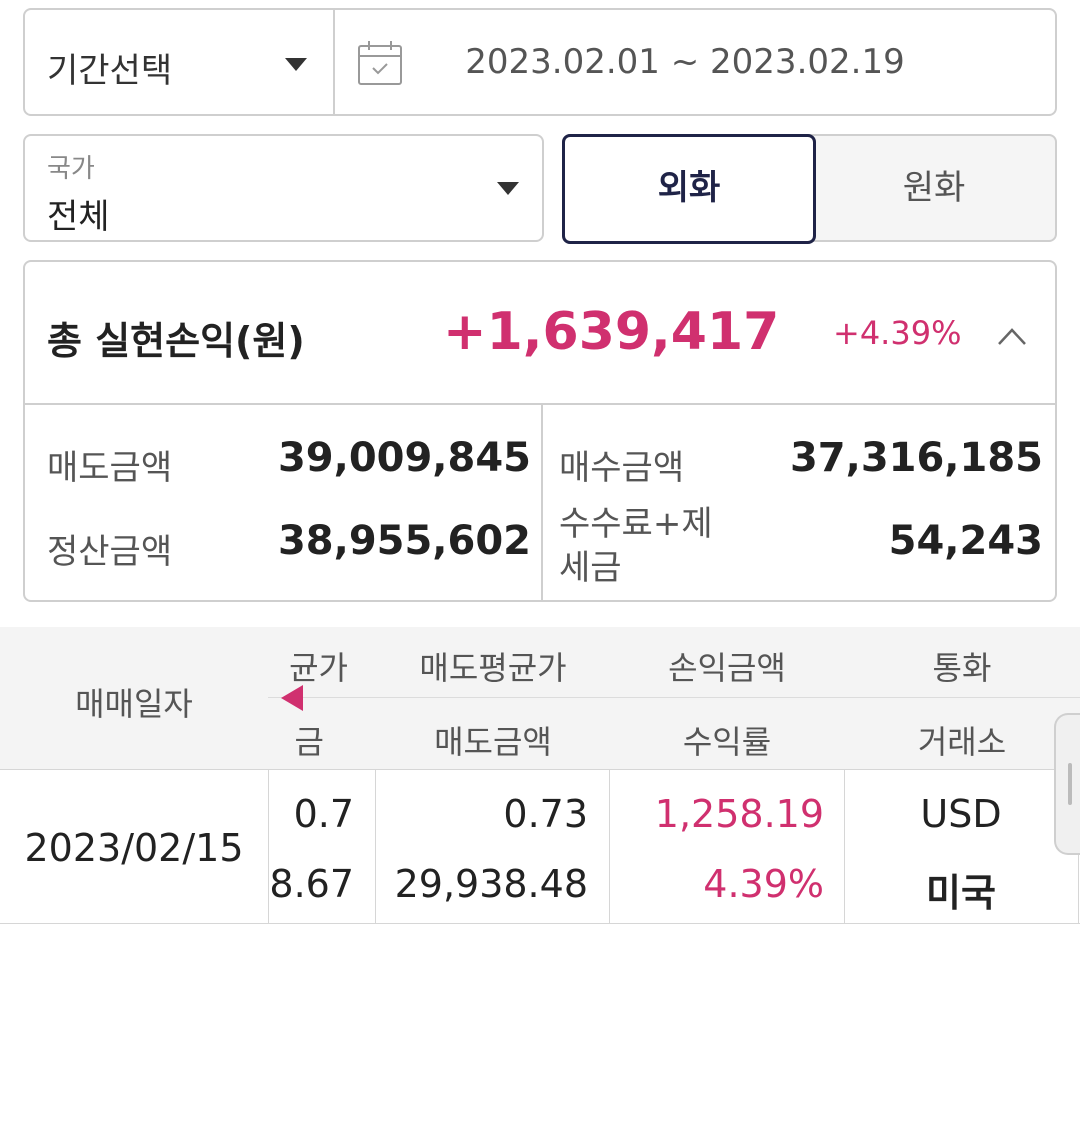 The image size is (1080, 1142). I want to click on cell-sell-avg-price: 0.73, so click(545, 814).